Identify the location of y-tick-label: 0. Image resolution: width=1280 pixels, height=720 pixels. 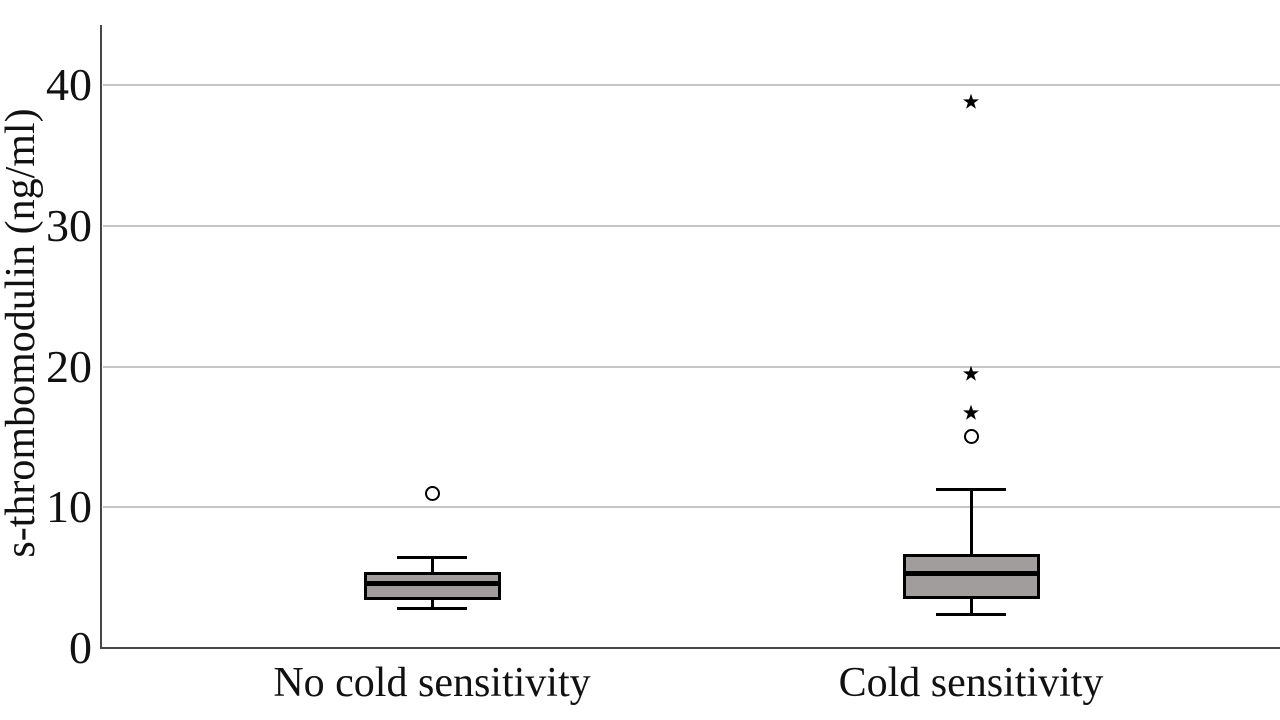
(80, 647).